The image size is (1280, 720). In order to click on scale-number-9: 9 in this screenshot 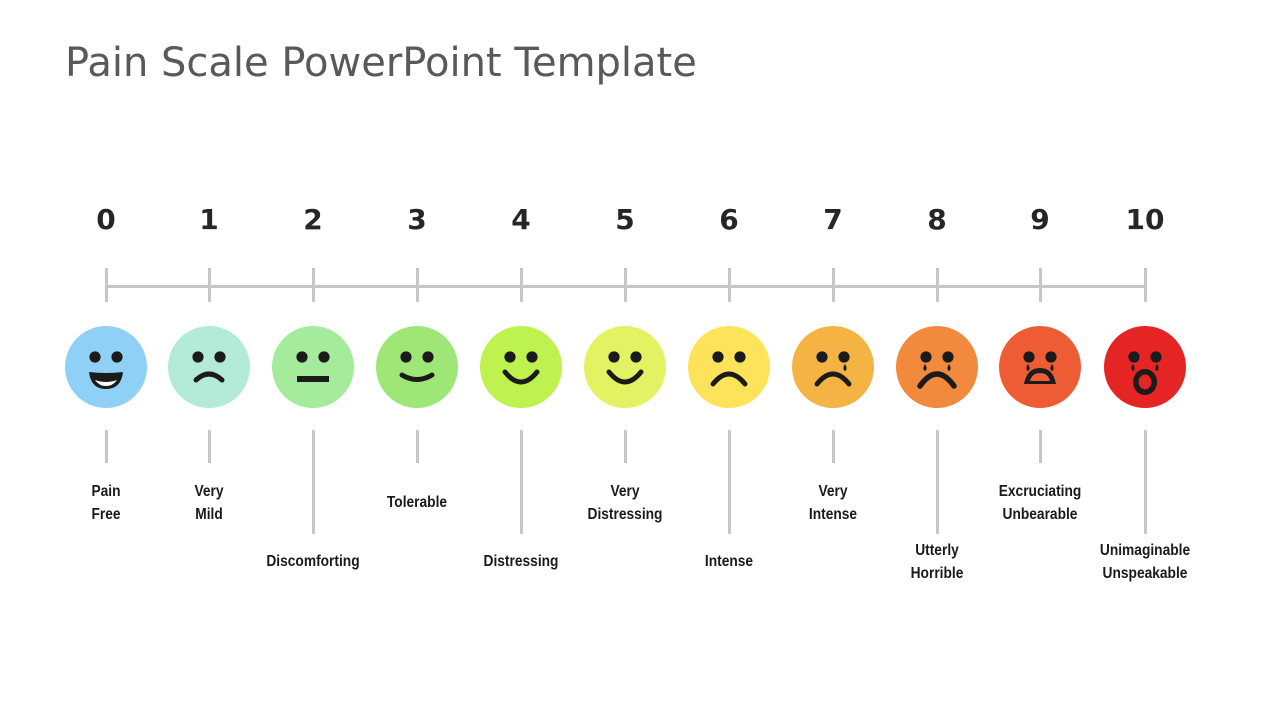, I will do `click(1040, 219)`.